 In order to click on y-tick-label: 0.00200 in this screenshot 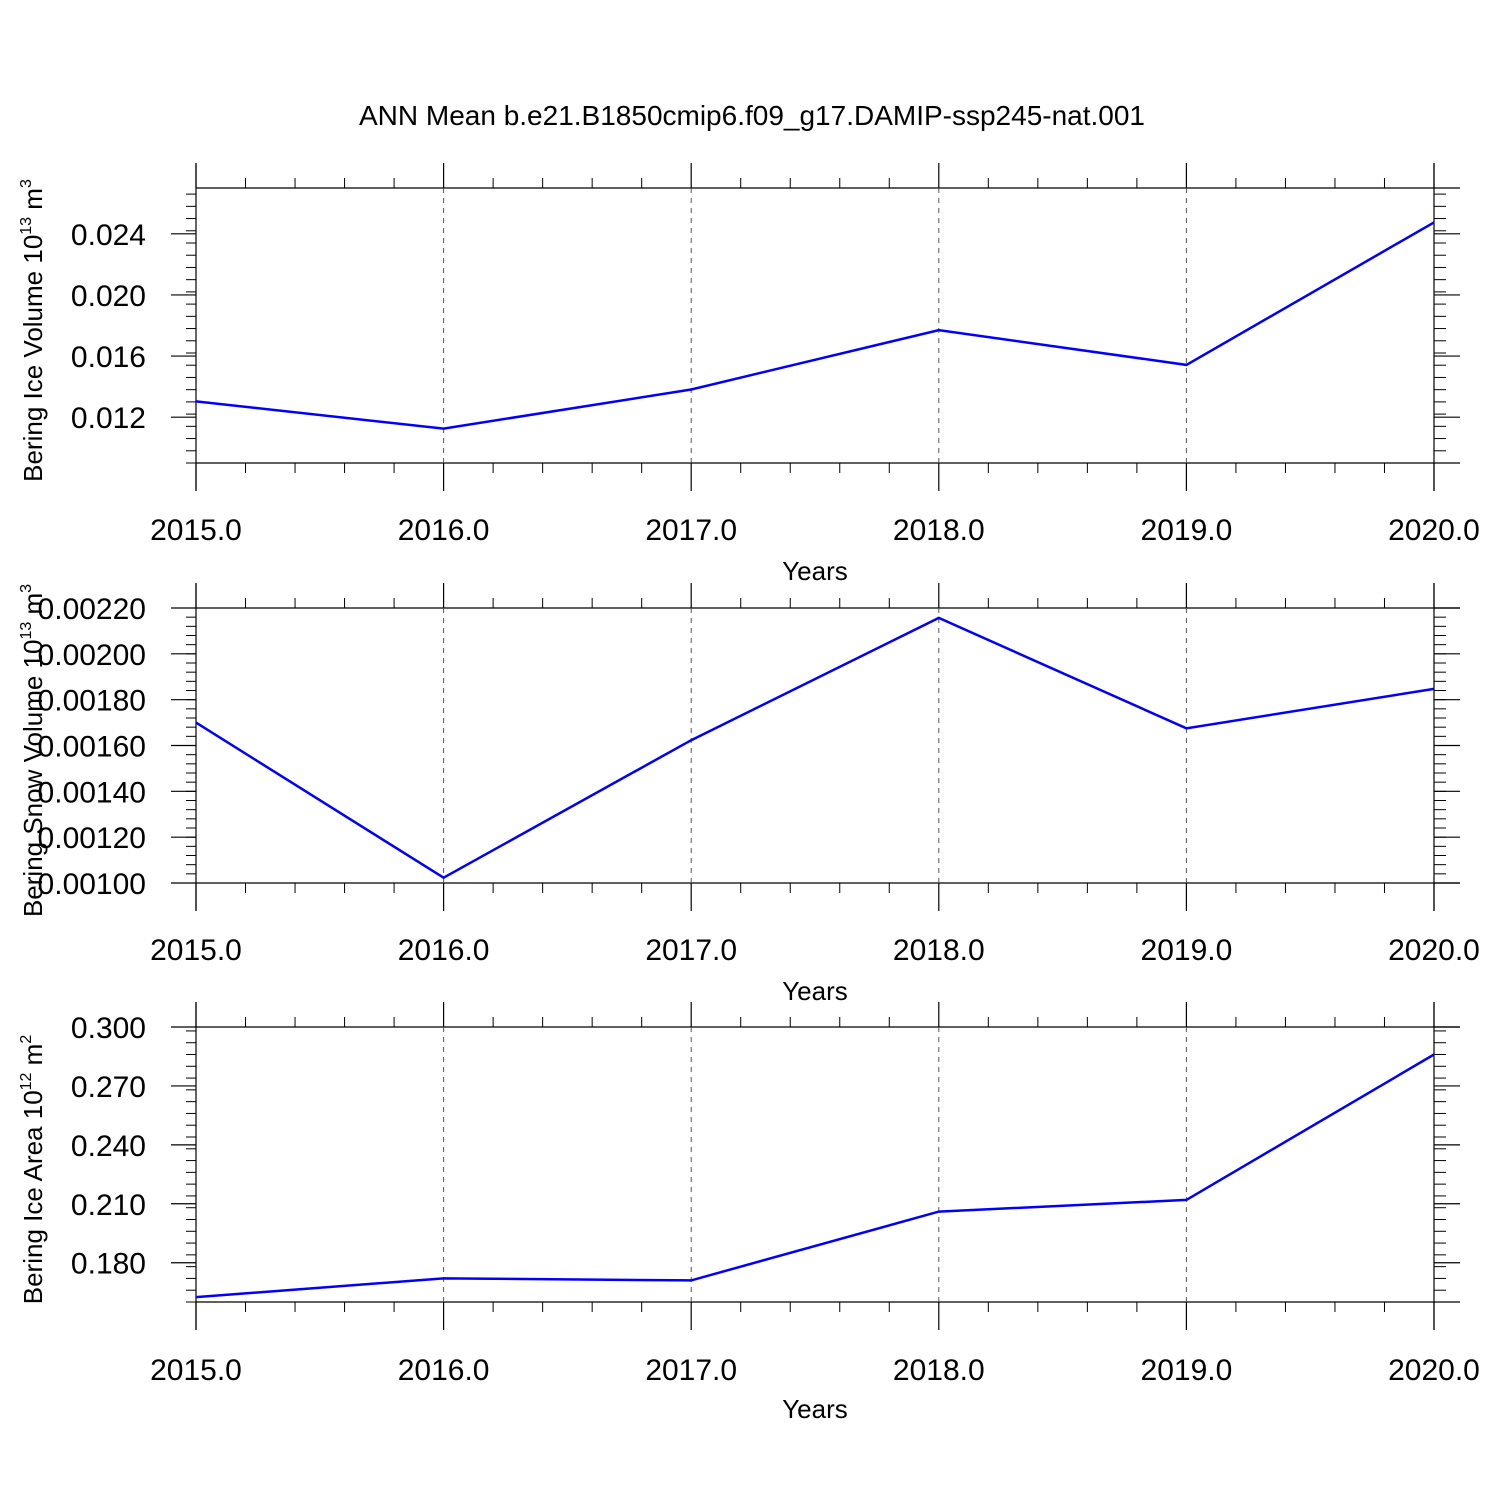, I will do `click(92, 655)`.